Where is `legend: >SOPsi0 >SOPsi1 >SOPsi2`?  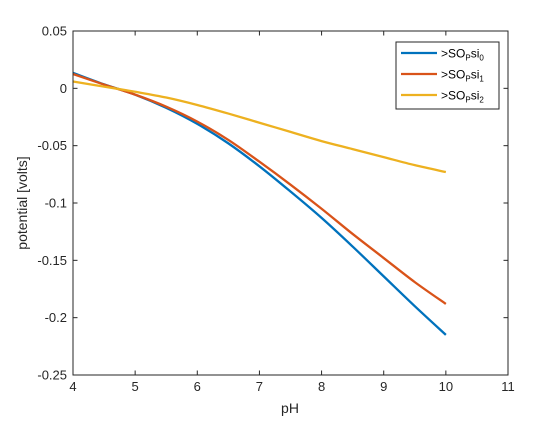
legend: >SOPsi0 >SOPsi1 >SOPsi2 is located at coordinates (447, 75).